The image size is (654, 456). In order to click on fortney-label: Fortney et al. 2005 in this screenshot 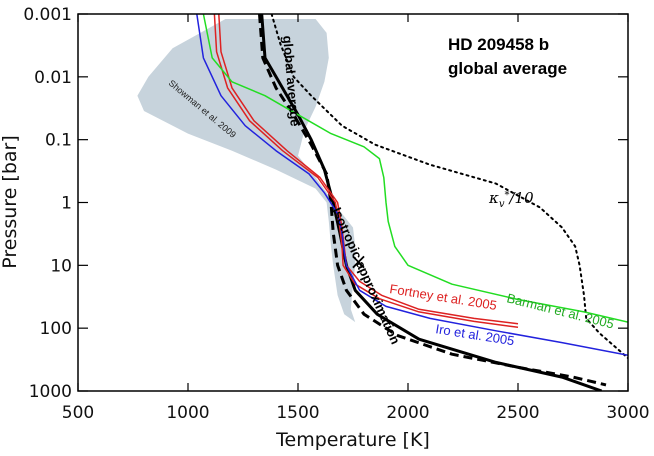, I will do `click(443, 297)`.